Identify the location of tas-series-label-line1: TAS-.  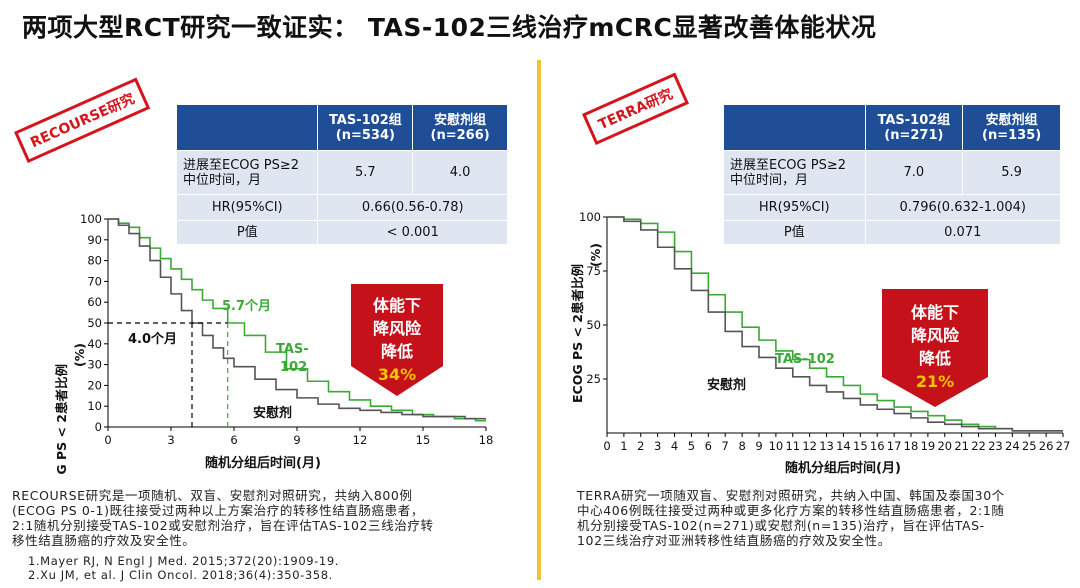
(292, 349).